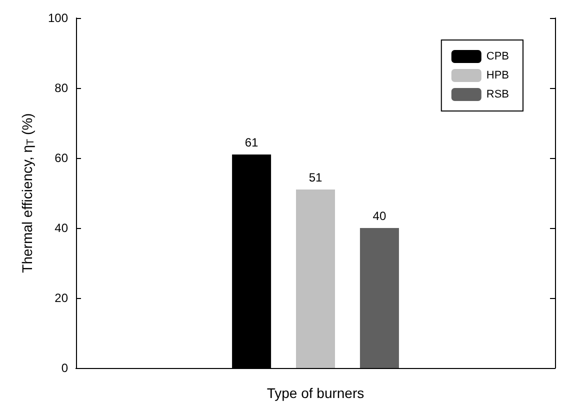 This screenshot has width=563, height=405. I want to click on y-tick-label: 40, so click(61, 228).